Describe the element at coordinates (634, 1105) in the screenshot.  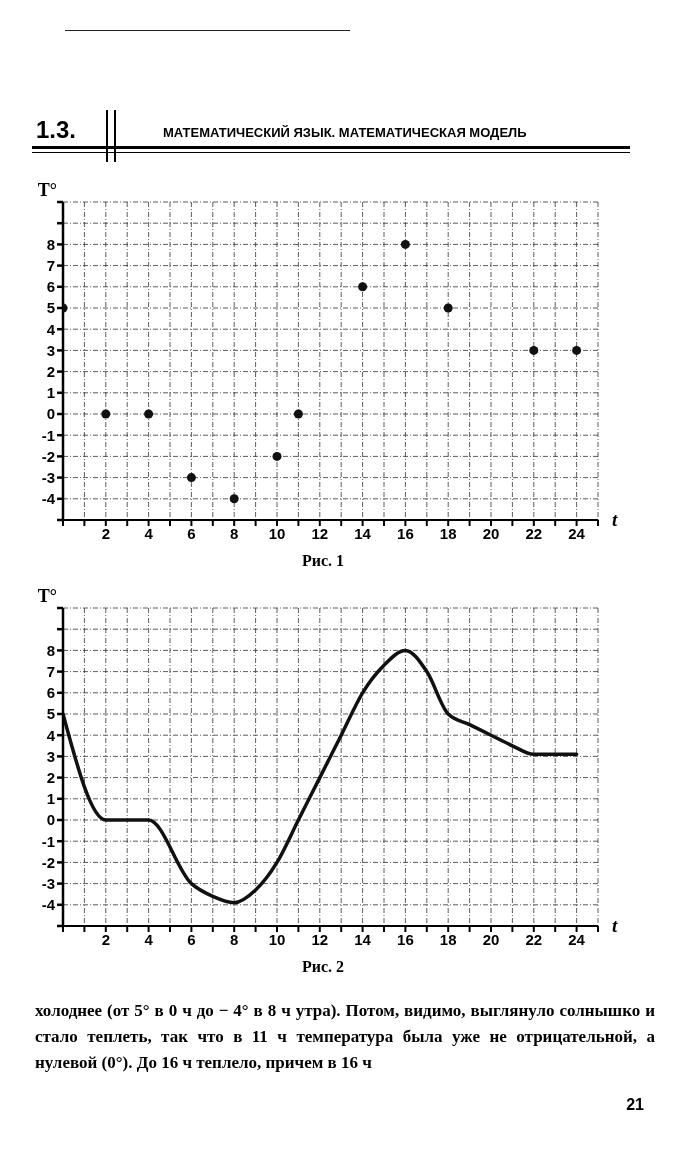
I see `text: 21` at that location.